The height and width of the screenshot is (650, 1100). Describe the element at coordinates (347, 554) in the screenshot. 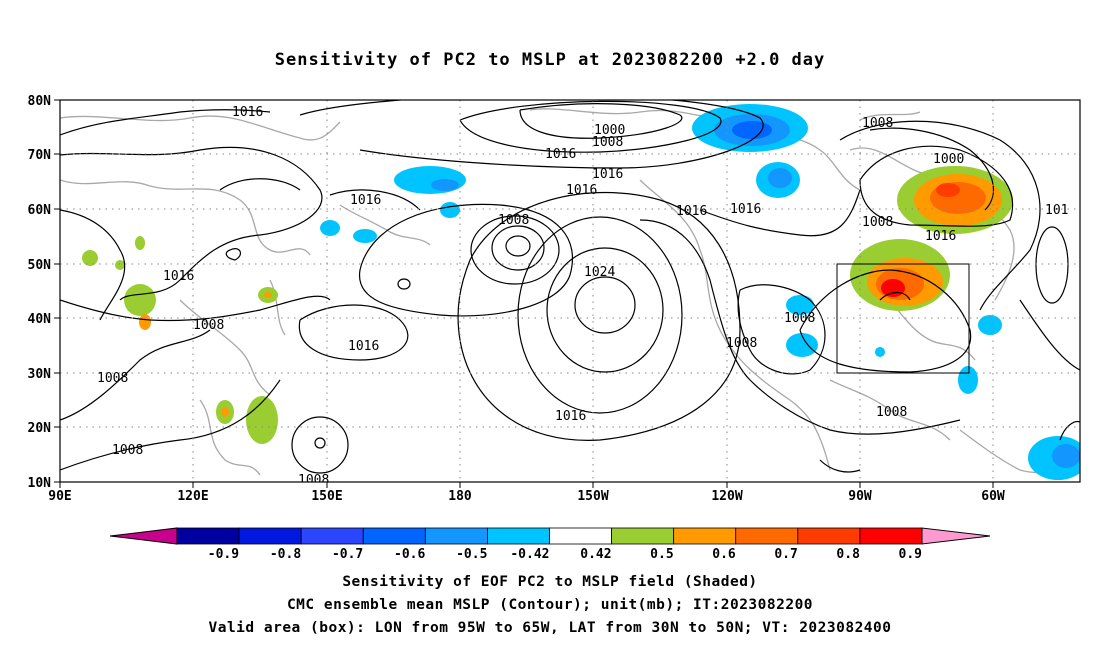

I see `colorbar-tick-label: -0.7` at that location.